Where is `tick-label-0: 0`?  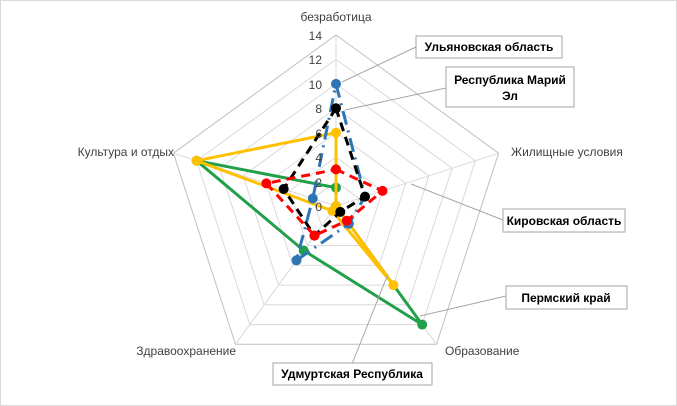 tick-label-0: 0 is located at coordinates (318, 207).